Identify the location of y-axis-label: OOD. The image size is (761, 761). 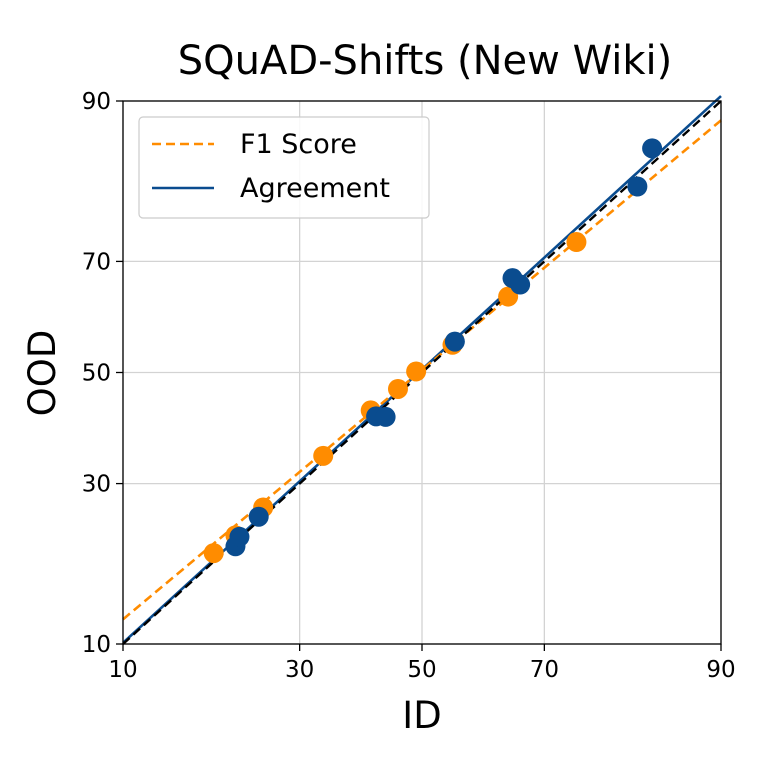
(42, 373).